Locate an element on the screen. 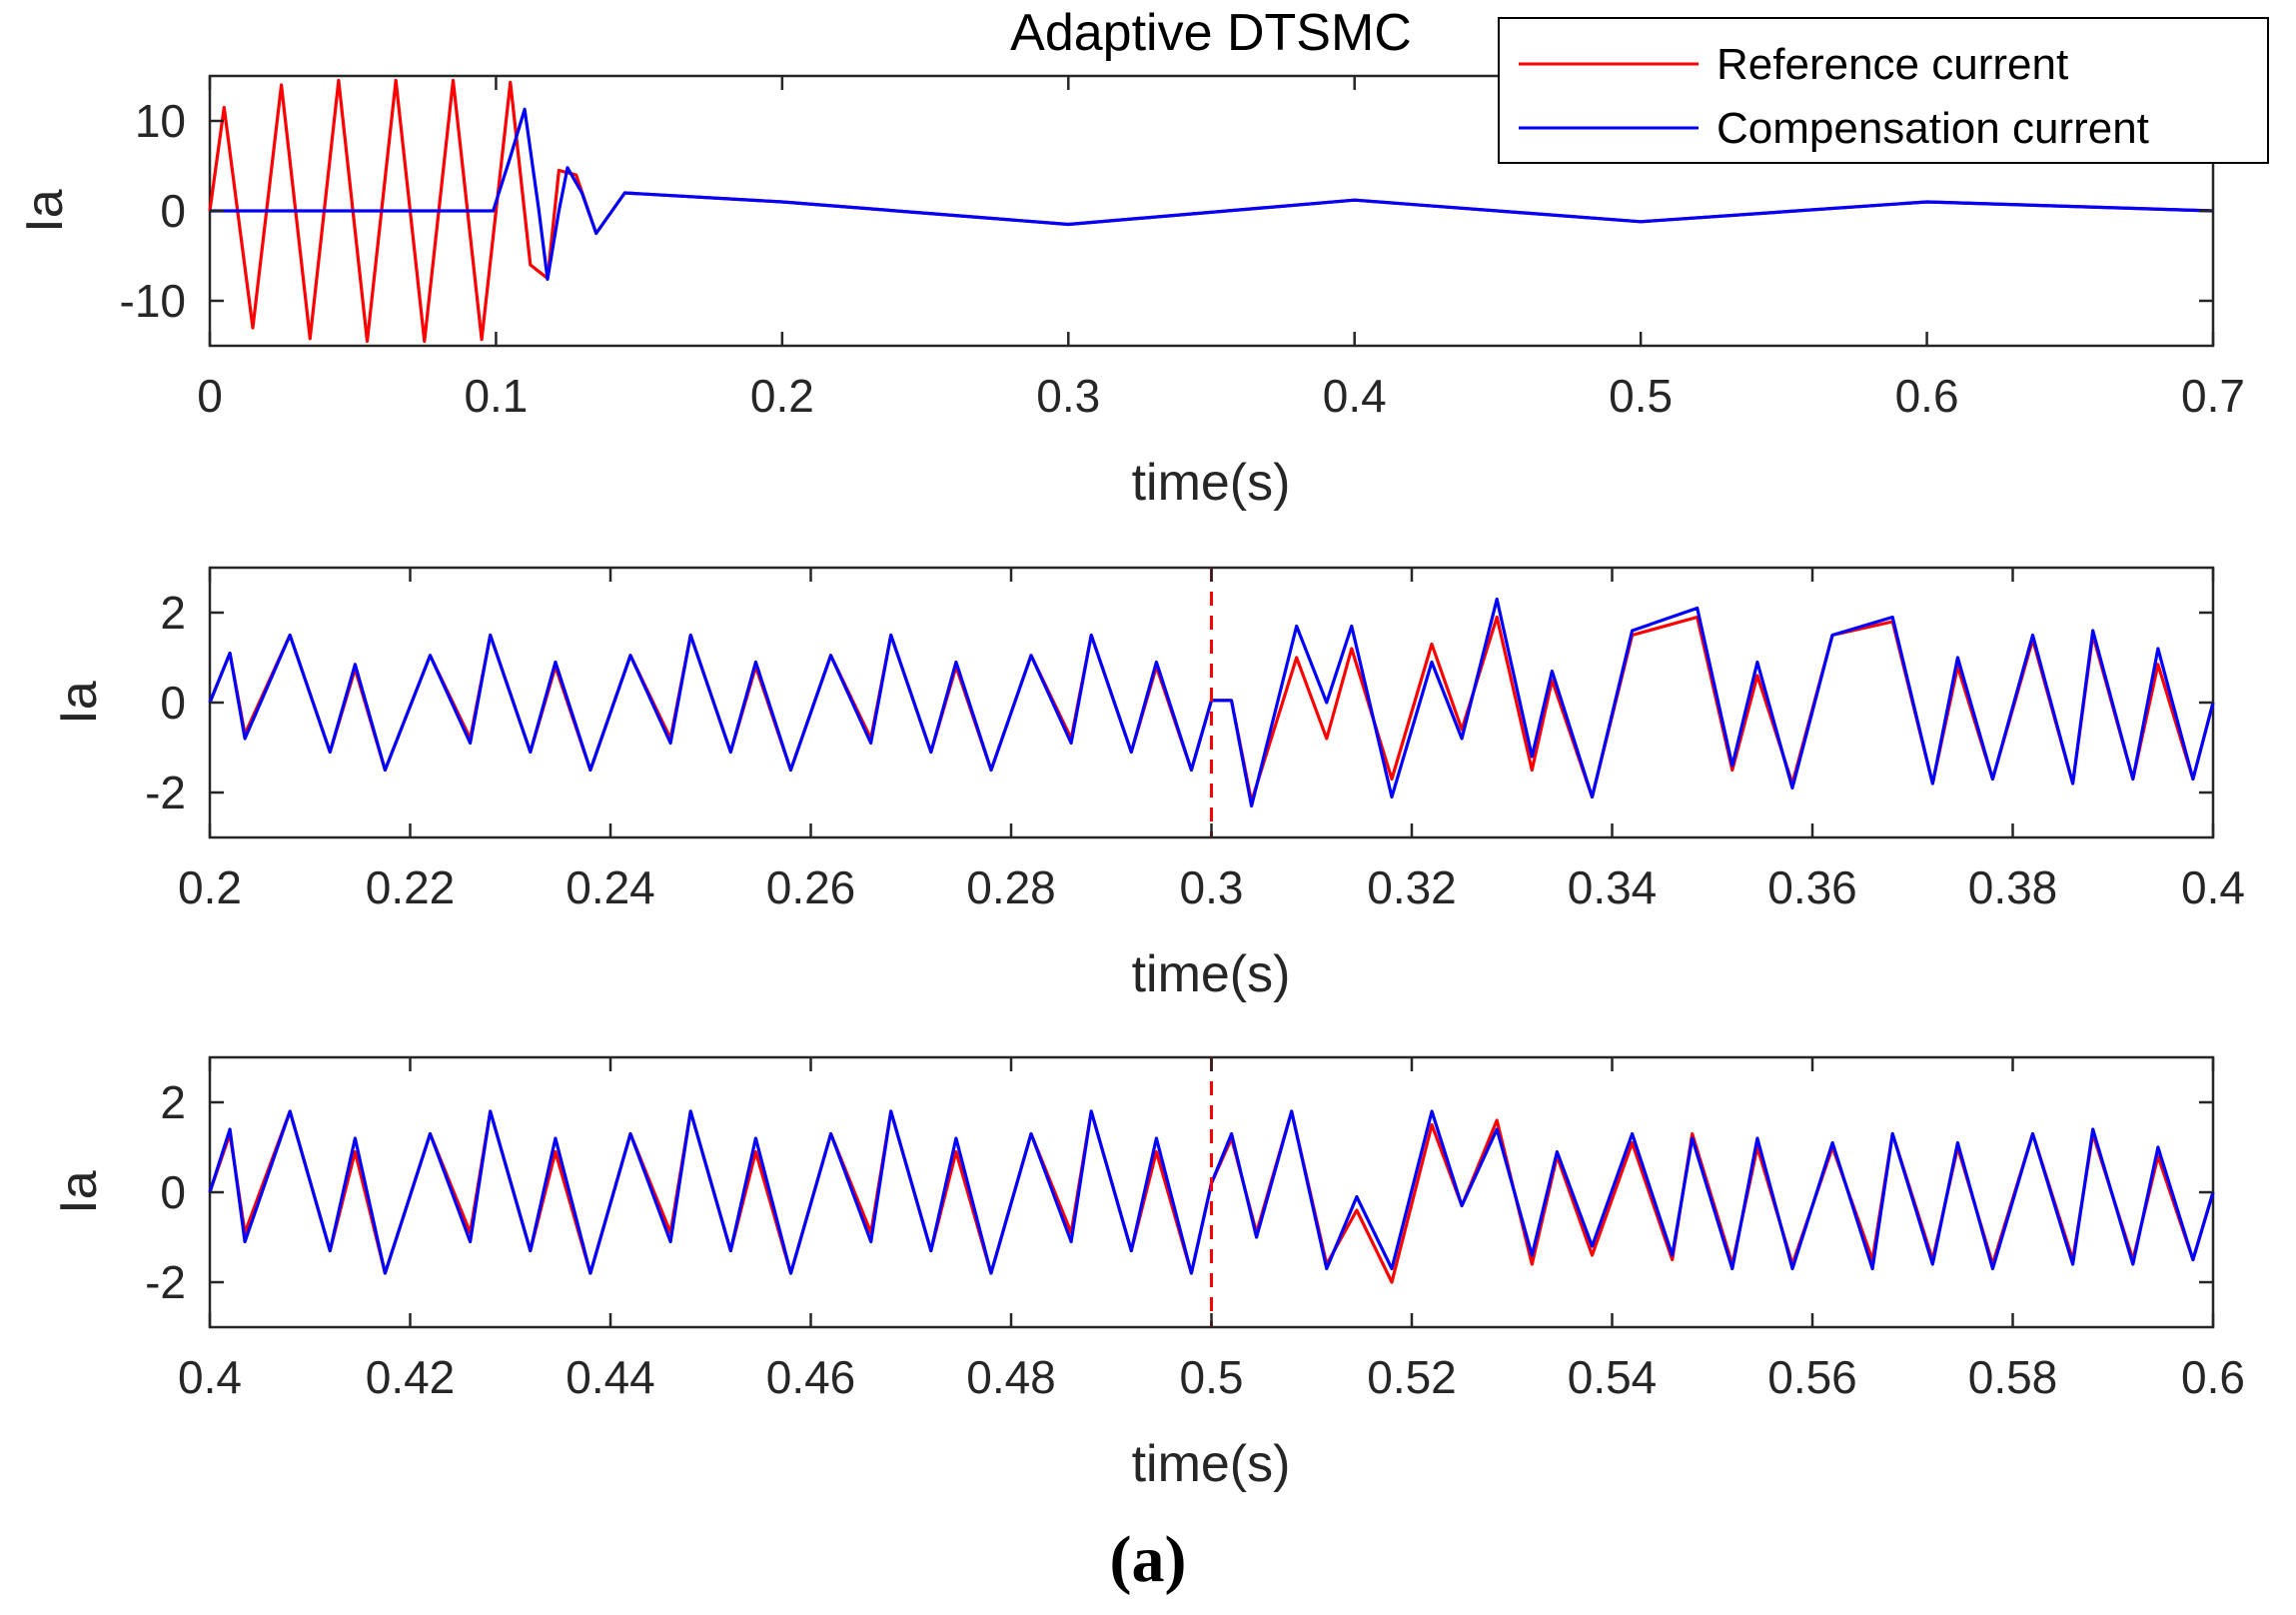 The height and width of the screenshot is (1615, 2296). y-tick-label: -10 is located at coordinates (153, 301).